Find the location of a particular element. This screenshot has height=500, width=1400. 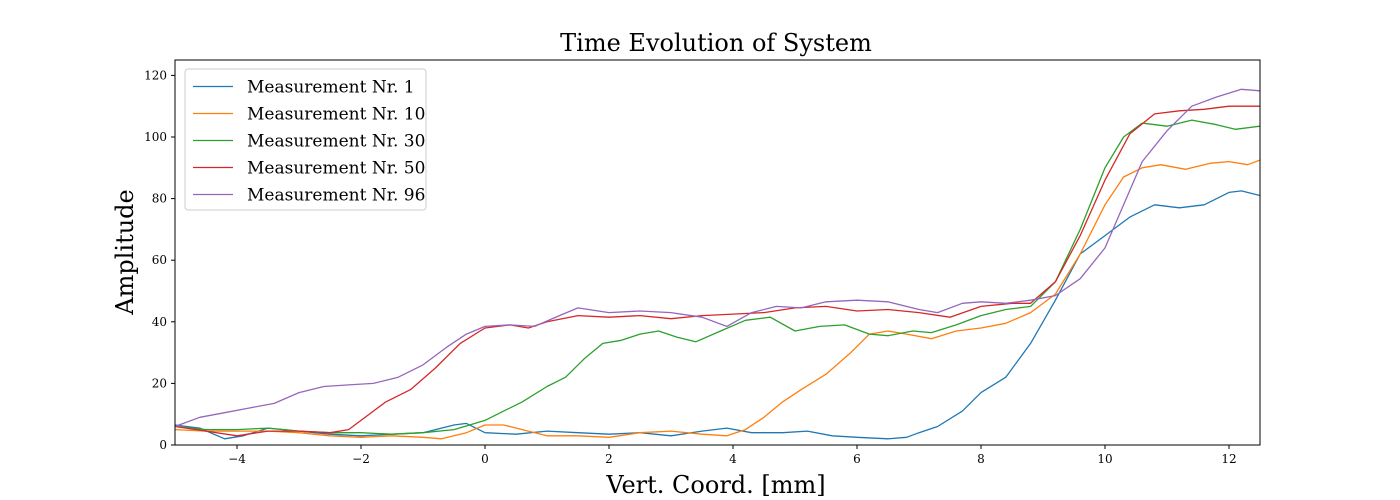

y-axis-label: Amplitude is located at coordinates (125, 252).